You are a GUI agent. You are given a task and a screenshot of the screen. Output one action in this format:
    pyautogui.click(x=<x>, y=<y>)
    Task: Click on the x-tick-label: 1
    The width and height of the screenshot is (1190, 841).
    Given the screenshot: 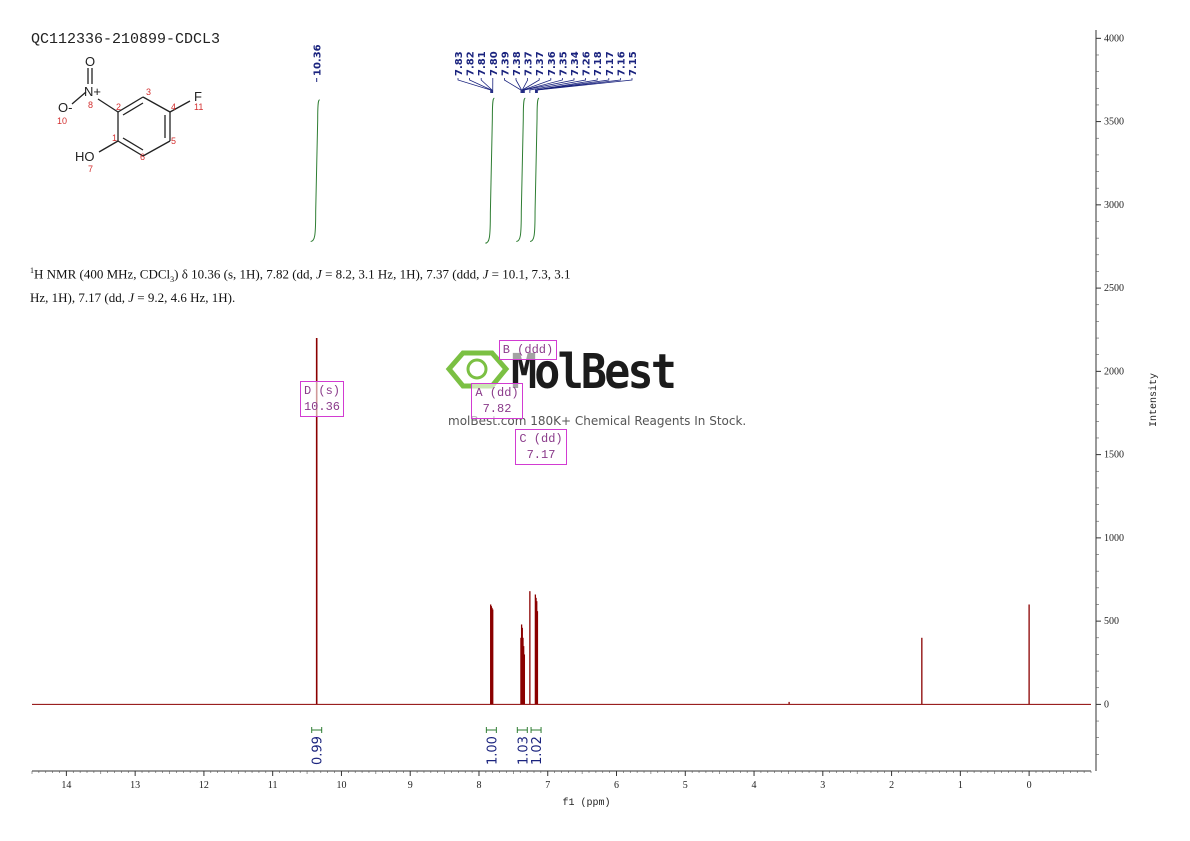 What is the action you would take?
    pyautogui.click(x=960, y=785)
    